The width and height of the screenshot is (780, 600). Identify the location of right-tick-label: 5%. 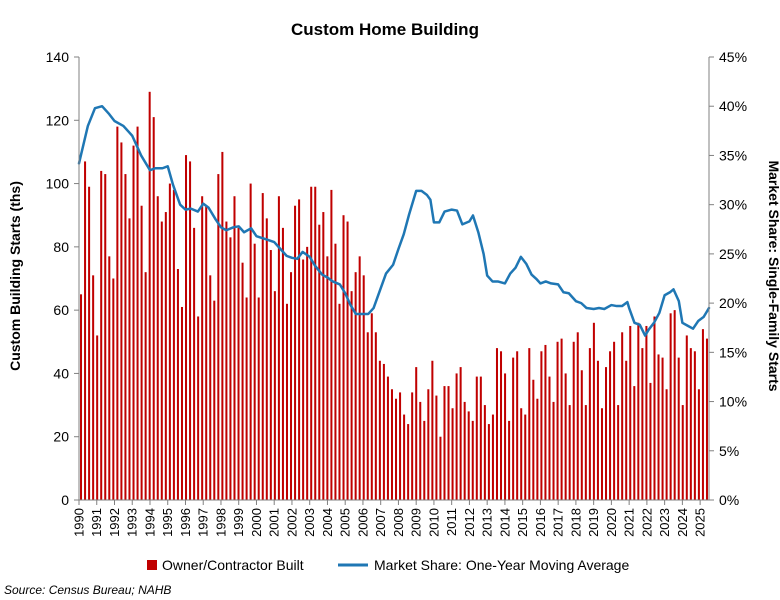
(729, 451).